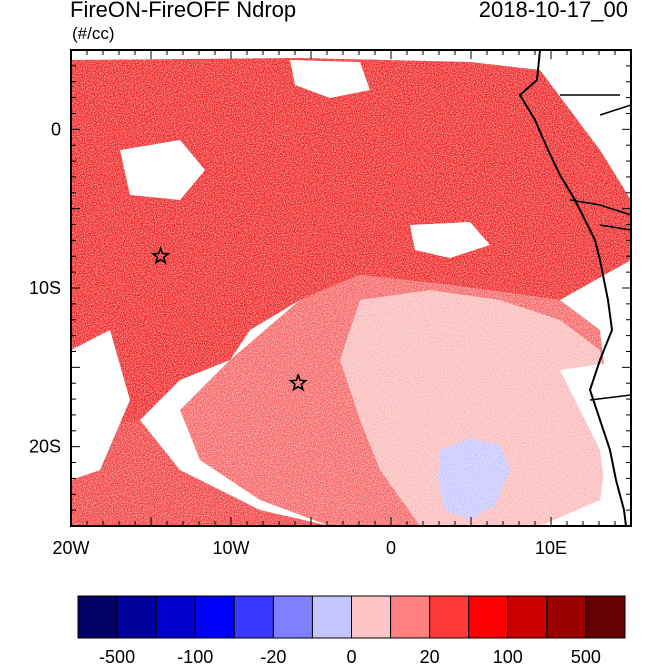 The image size is (650, 667). What do you see at coordinates (391, 548) in the screenshot?
I see `lon-label: 0` at bounding box center [391, 548].